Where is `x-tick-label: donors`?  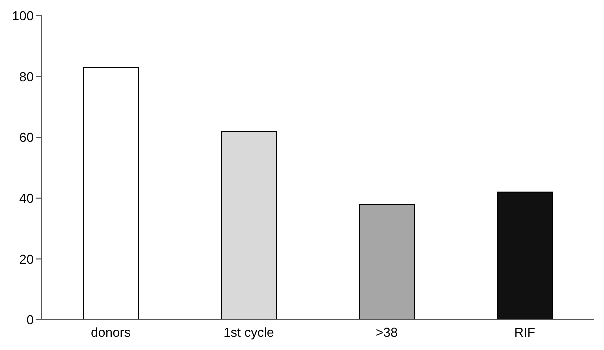
x-tick-label: donors is located at coordinates (111, 332).